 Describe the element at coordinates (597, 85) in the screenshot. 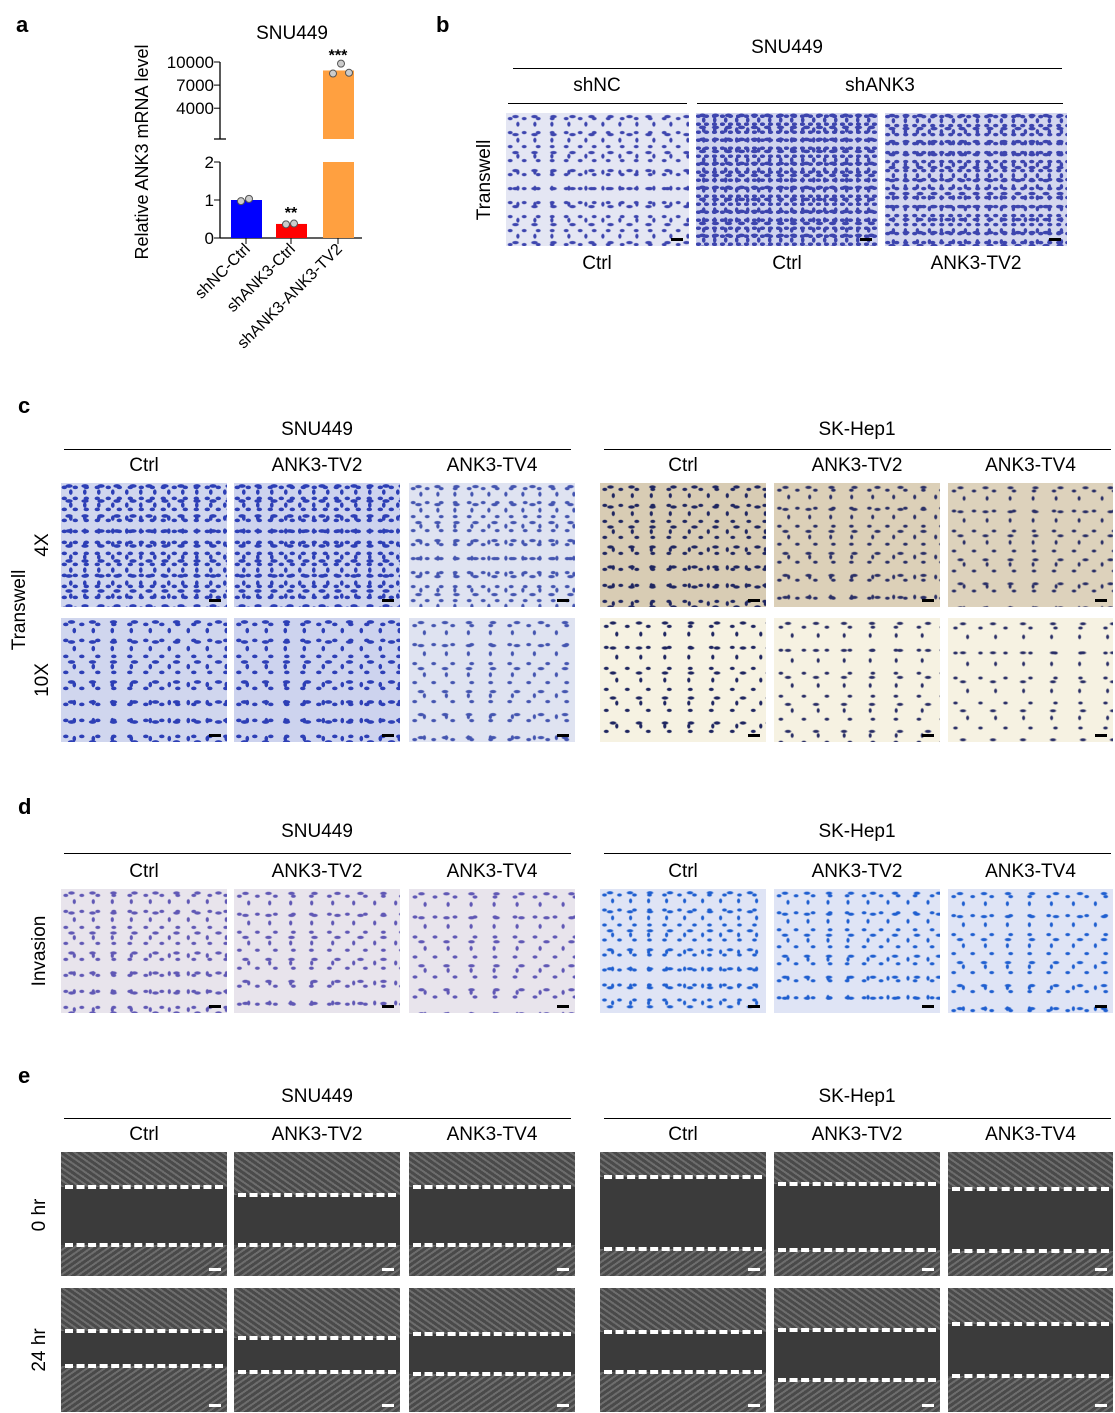

I see `b-group-shnc: shNC` at that location.